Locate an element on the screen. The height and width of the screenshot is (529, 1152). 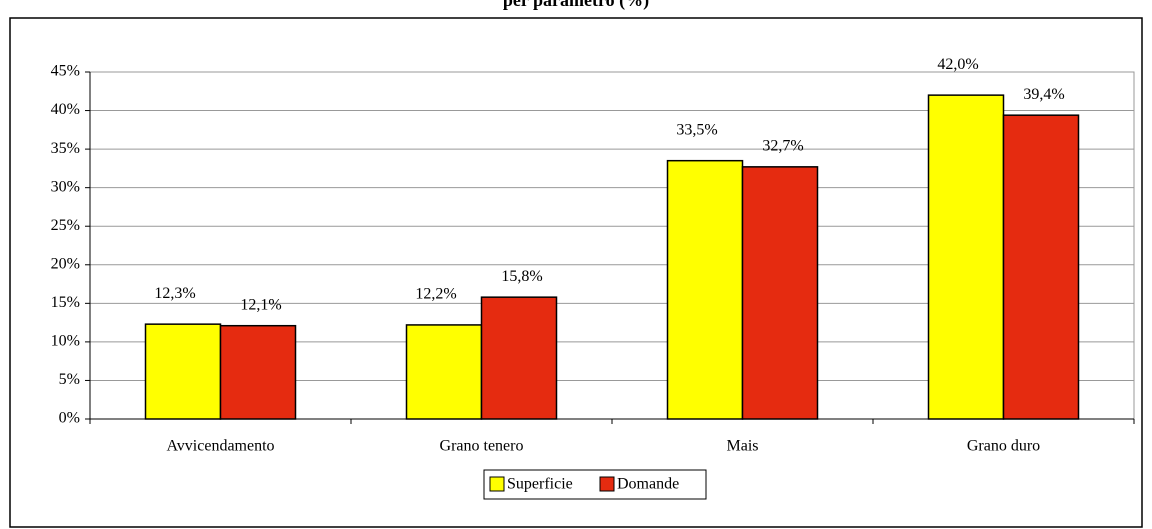
y-tick-label: 25% is located at coordinates (65, 225).